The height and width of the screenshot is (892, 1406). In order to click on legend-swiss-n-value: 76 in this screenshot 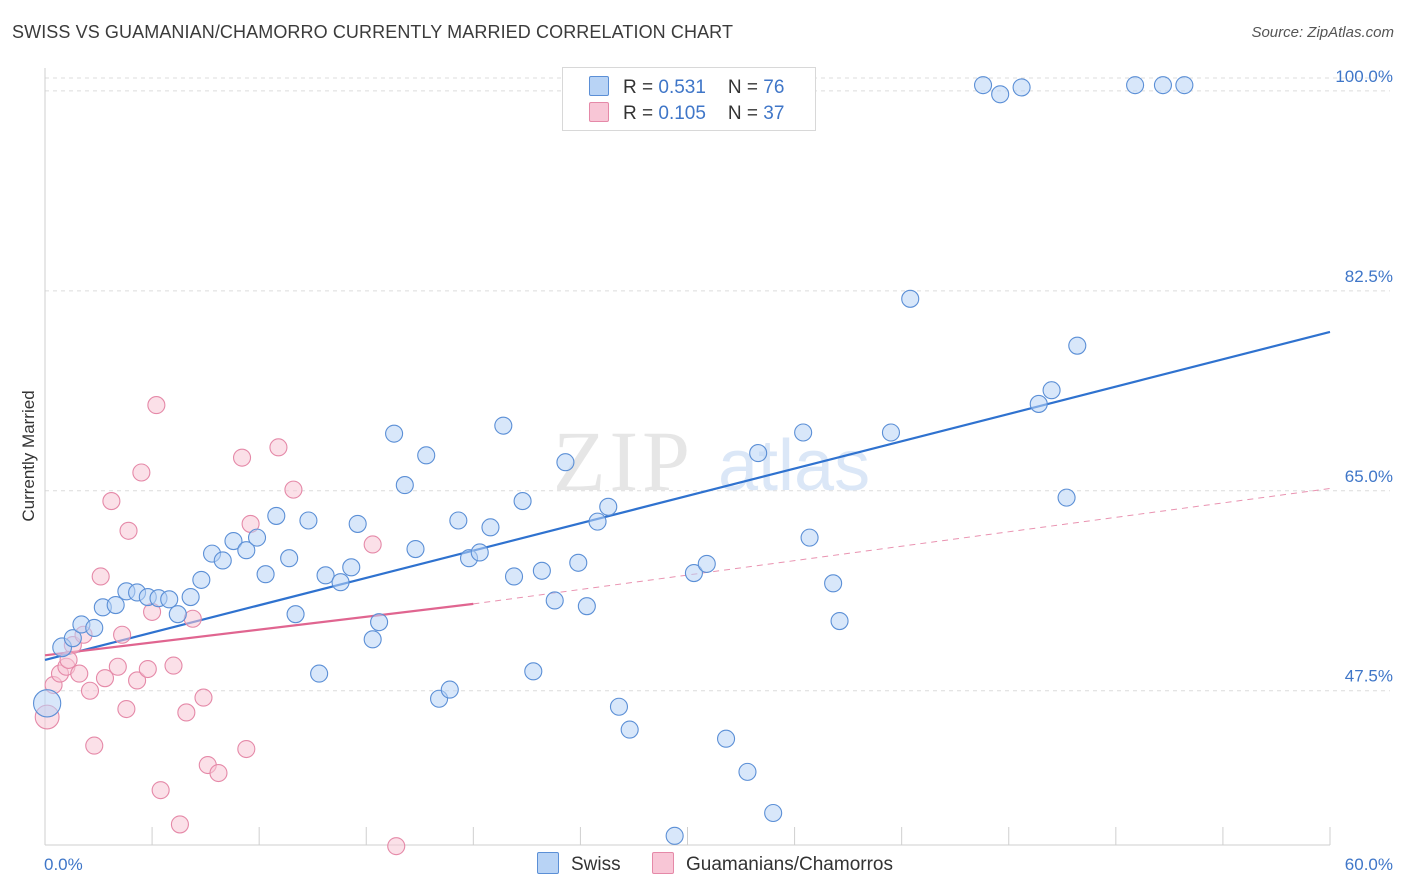, I will do `click(774, 87)`.